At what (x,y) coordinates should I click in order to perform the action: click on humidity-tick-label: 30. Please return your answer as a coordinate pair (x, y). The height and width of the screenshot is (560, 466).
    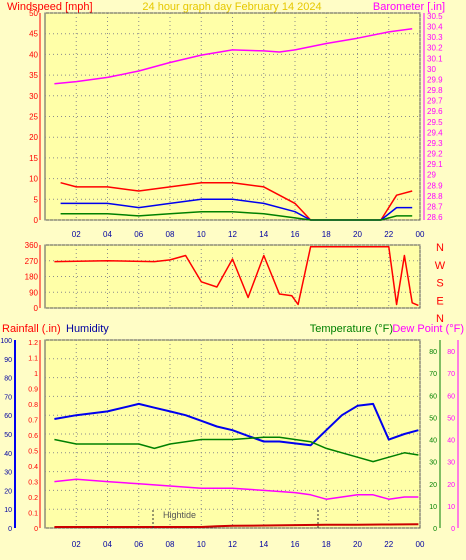
    Looking at the image, I should click on (8, 473).